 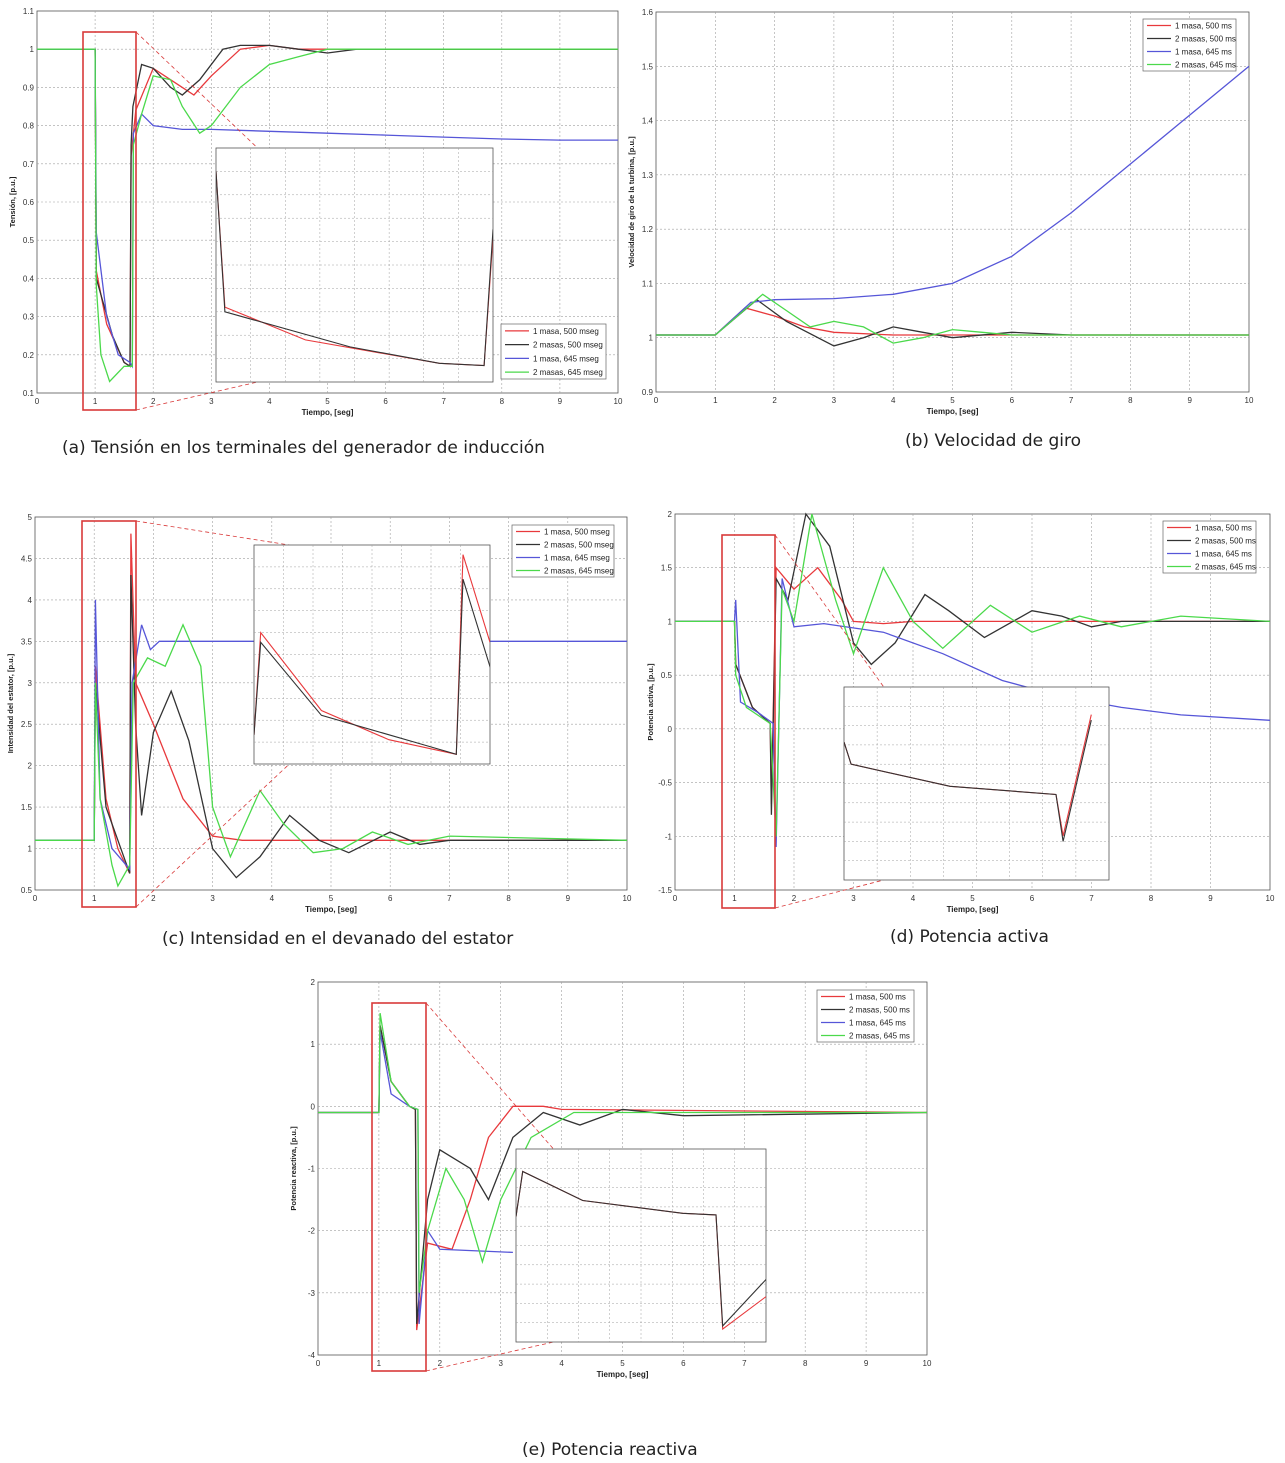 What do you see at coordinates (10, 703) in the screenshot?
I see `y-axis-label: Intensidad del estator, [p.u.]` at bounding box center [10, 703].